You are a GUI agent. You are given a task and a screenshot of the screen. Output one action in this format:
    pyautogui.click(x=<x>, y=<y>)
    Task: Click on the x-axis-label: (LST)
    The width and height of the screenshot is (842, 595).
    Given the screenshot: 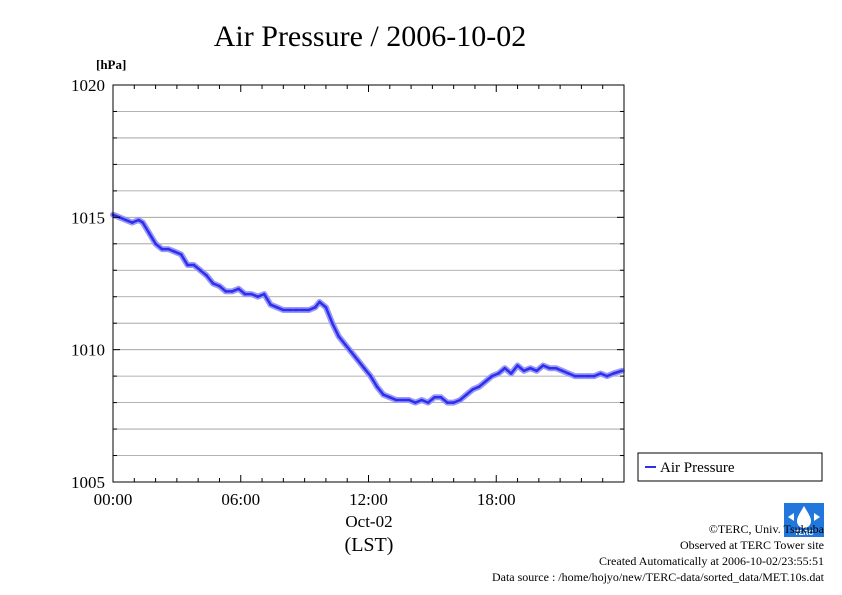 What is the action you would take?
    pyautogui.click(x=369, y=545)
    